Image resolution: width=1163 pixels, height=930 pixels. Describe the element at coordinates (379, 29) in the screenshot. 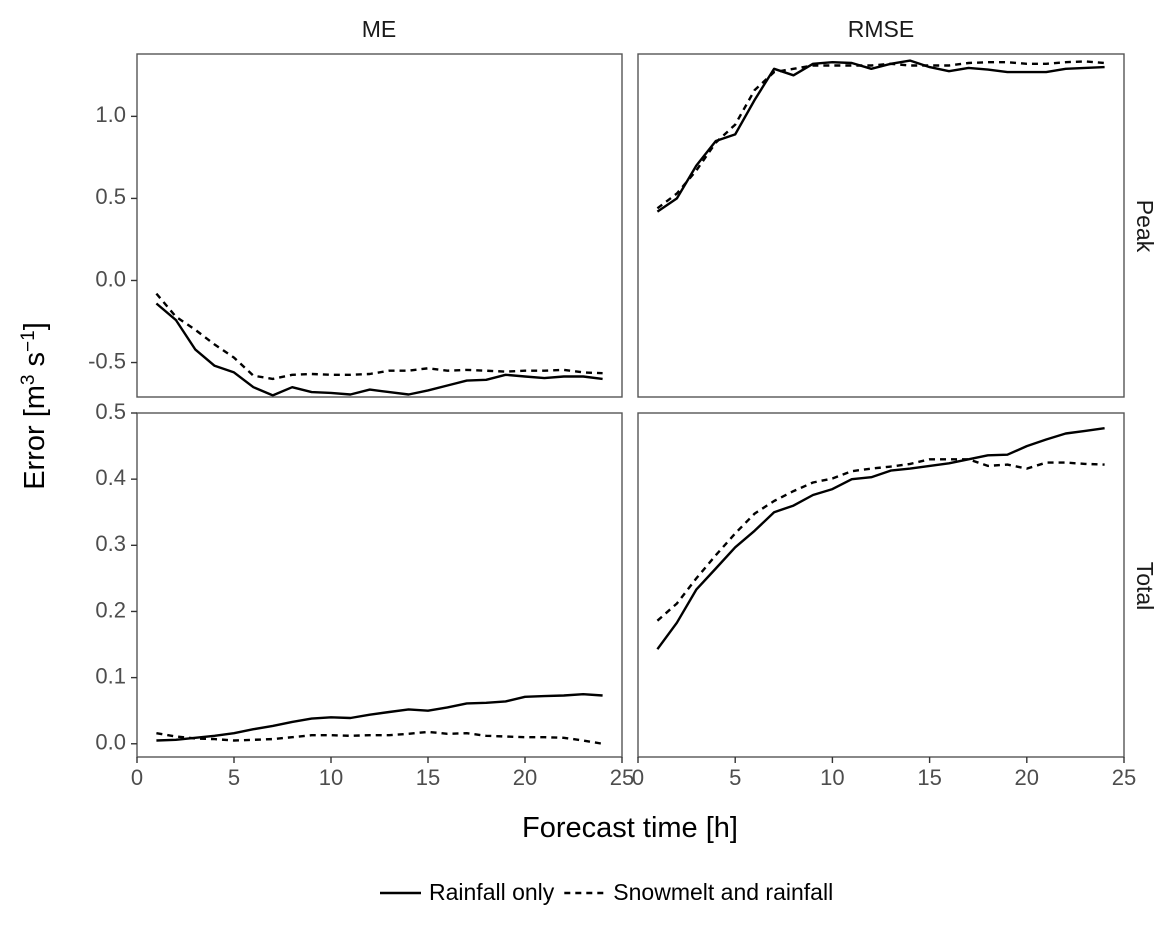

I see `facet-title-me: ME` at that location.